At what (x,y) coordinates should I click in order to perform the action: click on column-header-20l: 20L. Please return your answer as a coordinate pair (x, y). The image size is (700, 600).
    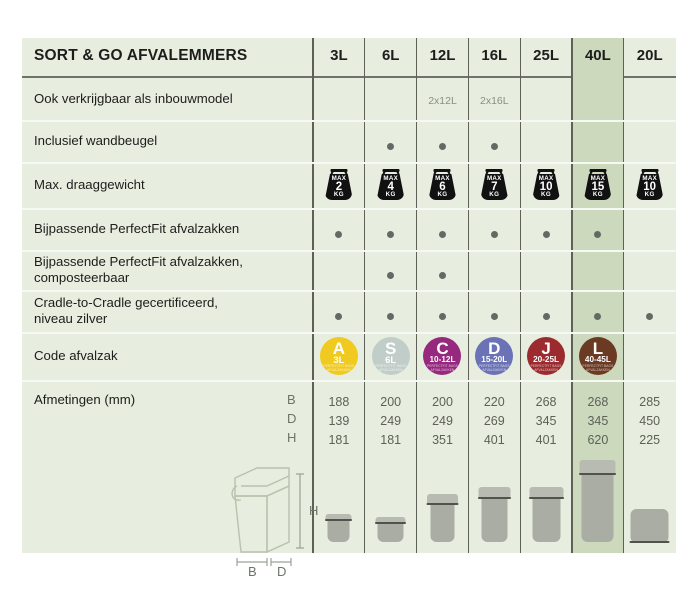
    Looking at the image, I should click on (649, 55).